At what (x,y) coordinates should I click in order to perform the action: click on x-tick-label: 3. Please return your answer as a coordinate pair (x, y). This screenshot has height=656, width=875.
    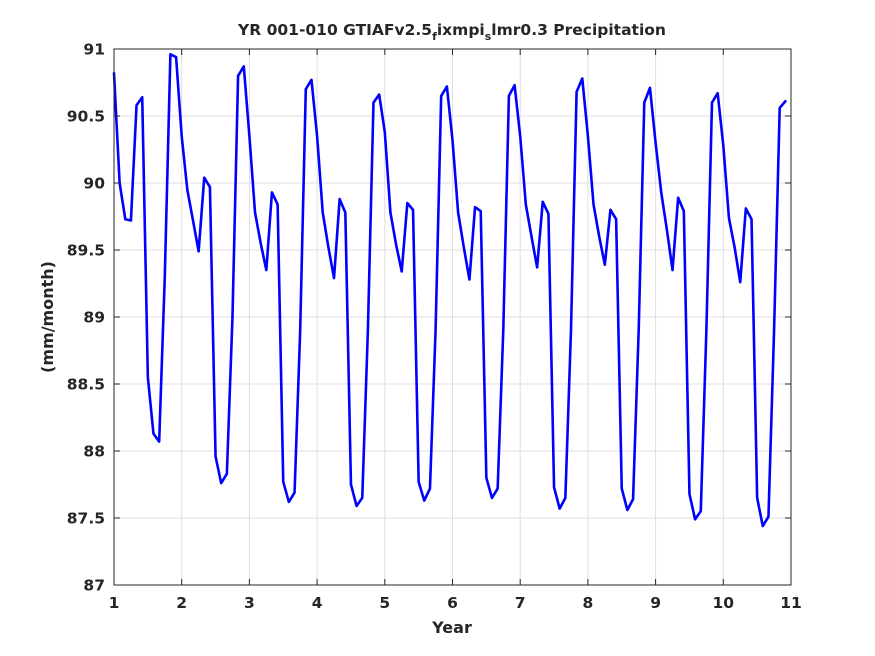
    Looking at the image, I should click on (249, 603).